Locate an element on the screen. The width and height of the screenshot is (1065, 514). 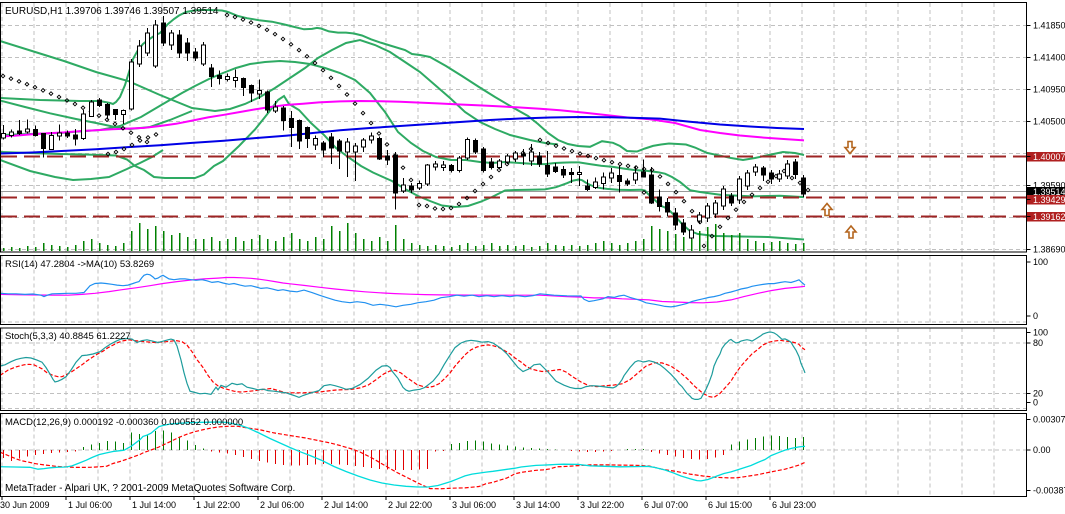
svg-text: 6 Jul 07:00 is located at coordinates (666, 505).